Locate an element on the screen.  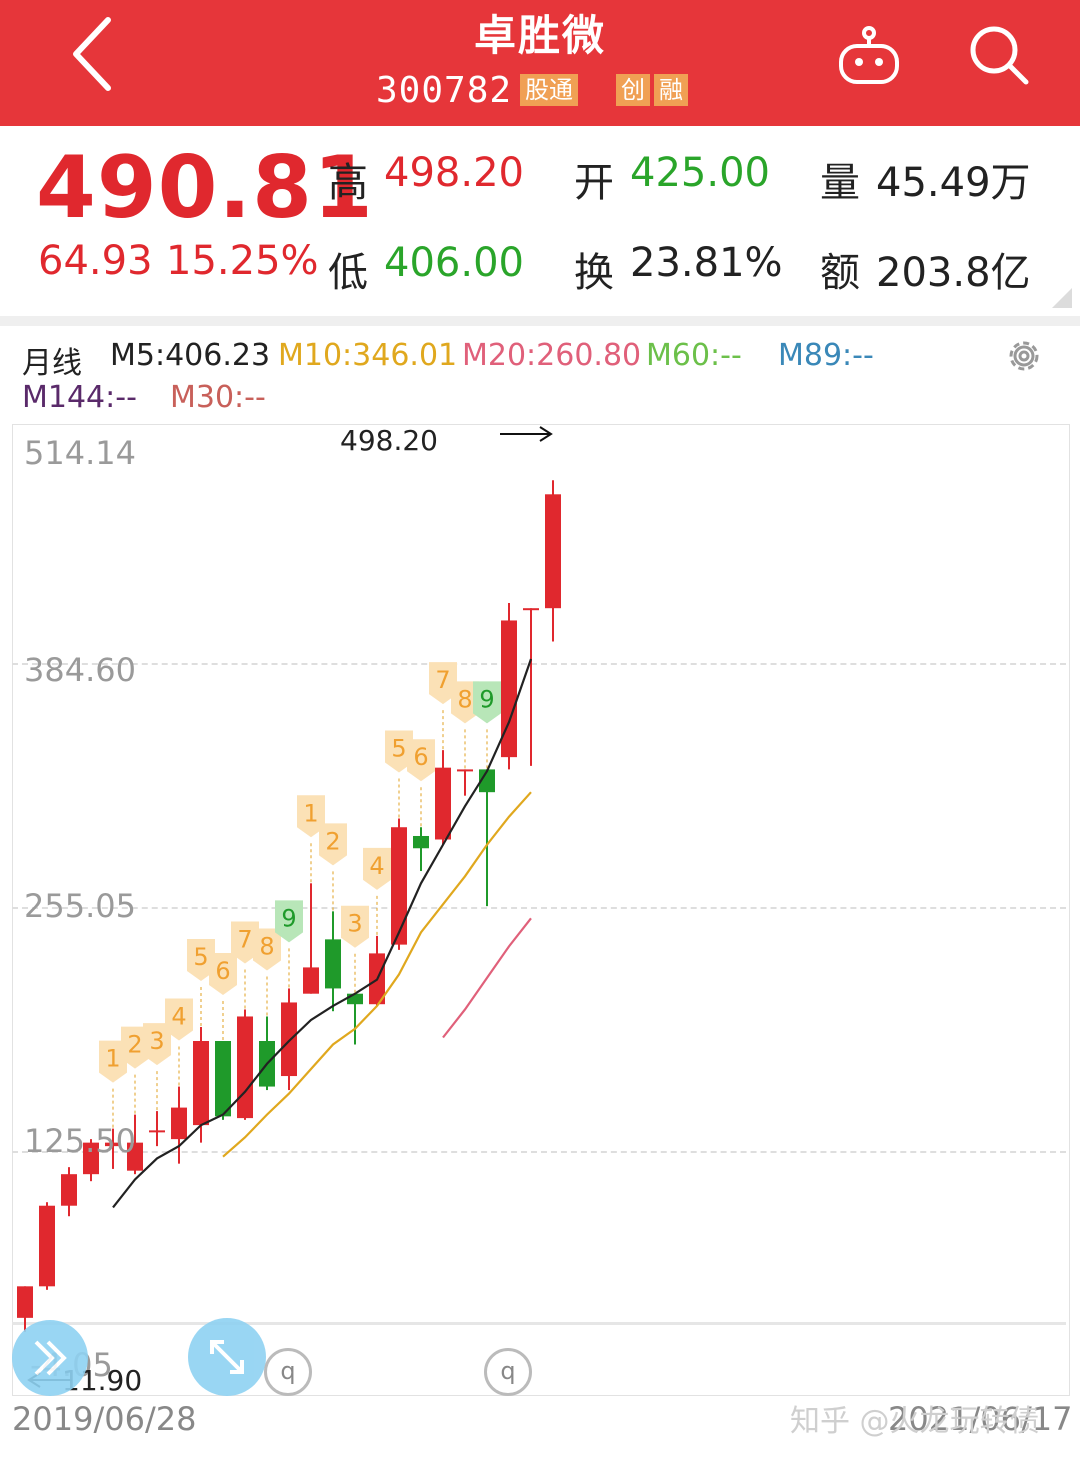
double-chevron-icon is located at coordinates (50, 1358).